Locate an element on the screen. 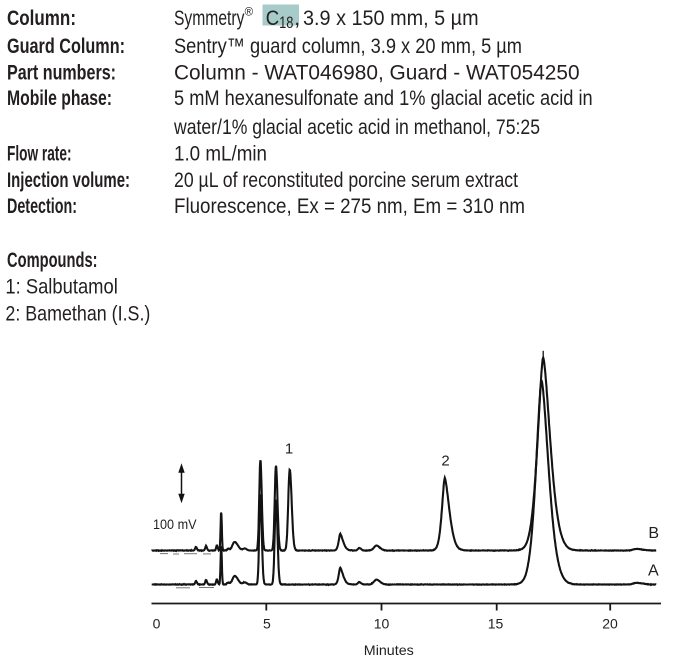  svg-text:Fluorescence, Ex = 275 nm, Em: Fluorescence, Ex = 275 nm, Em = 310 nm is located at coordinates (349, 206).